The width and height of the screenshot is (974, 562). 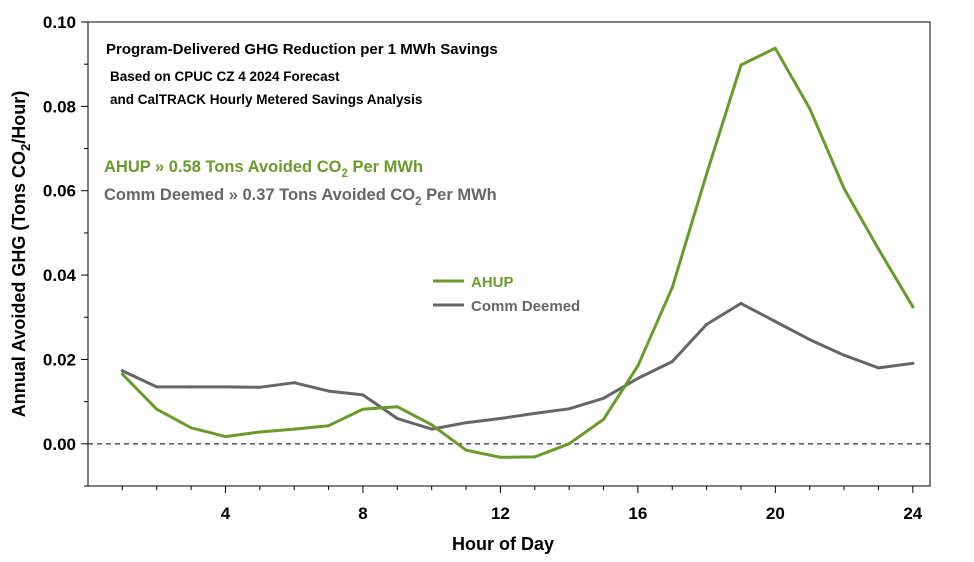 I want to click on x-tick-label: 24, so click(x=912, y=513).